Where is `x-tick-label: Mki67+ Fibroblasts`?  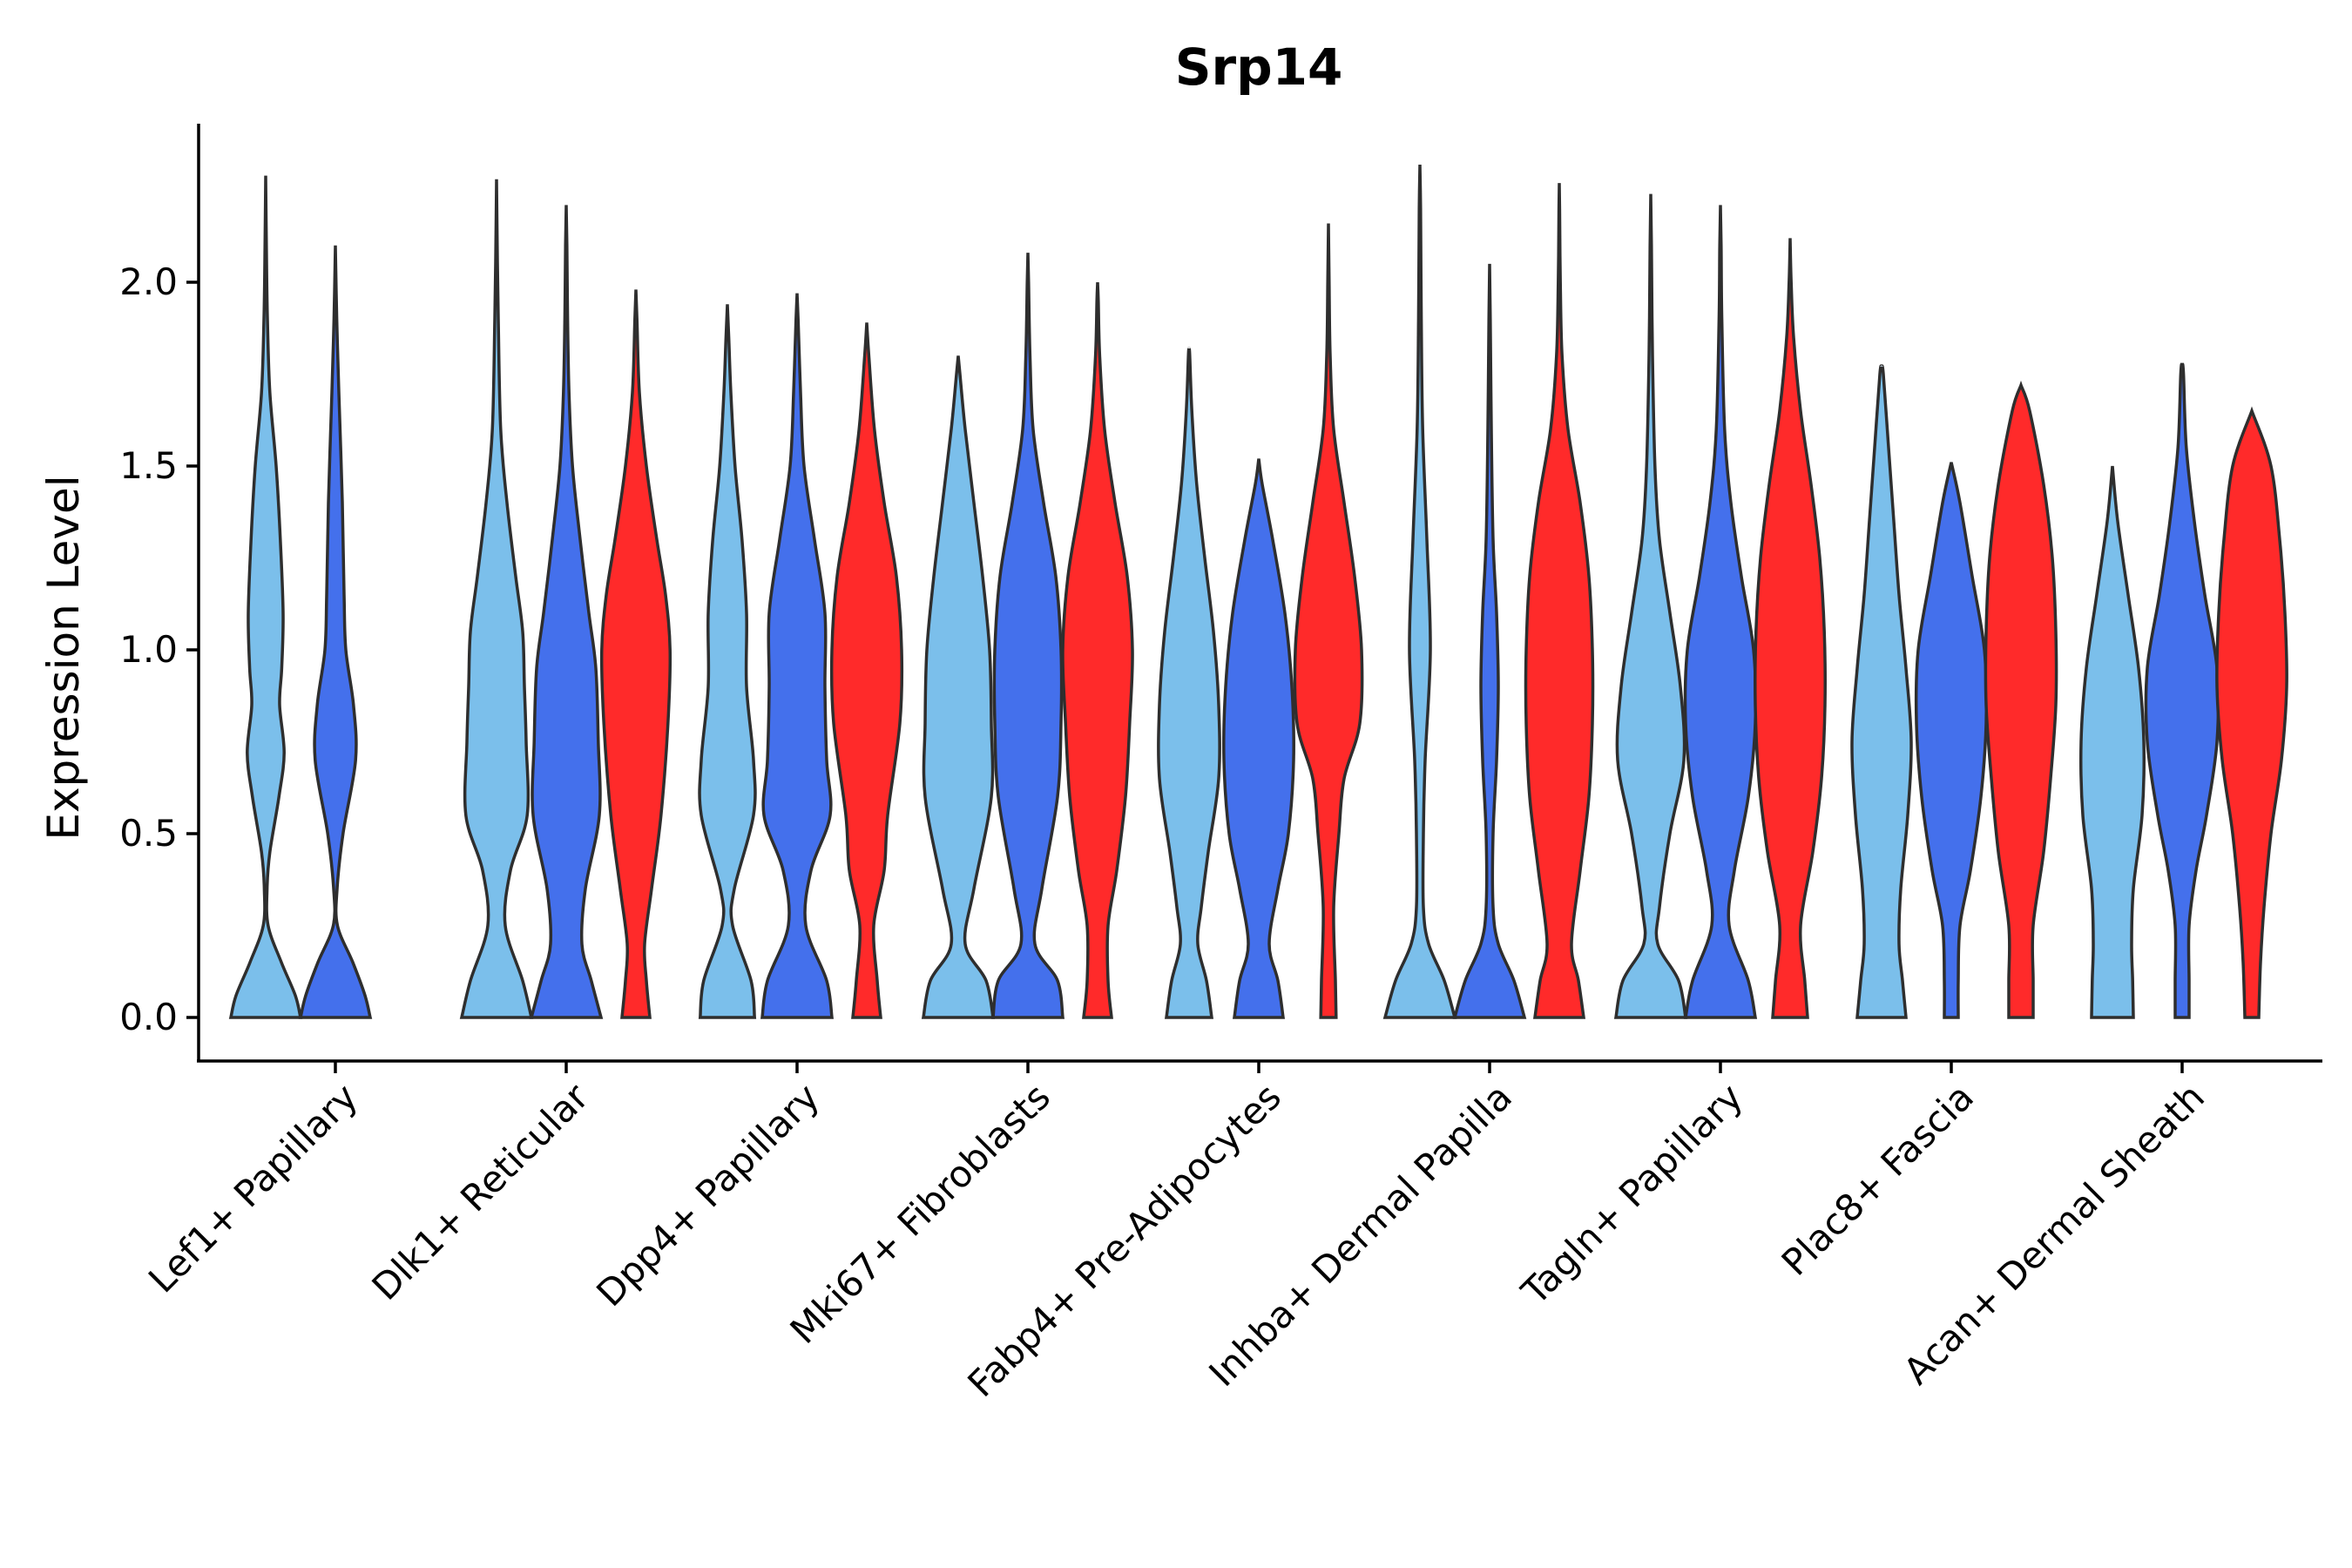
x-tick-label: Mki67+ Fibroblasts is located at coordinates (920, 1213).